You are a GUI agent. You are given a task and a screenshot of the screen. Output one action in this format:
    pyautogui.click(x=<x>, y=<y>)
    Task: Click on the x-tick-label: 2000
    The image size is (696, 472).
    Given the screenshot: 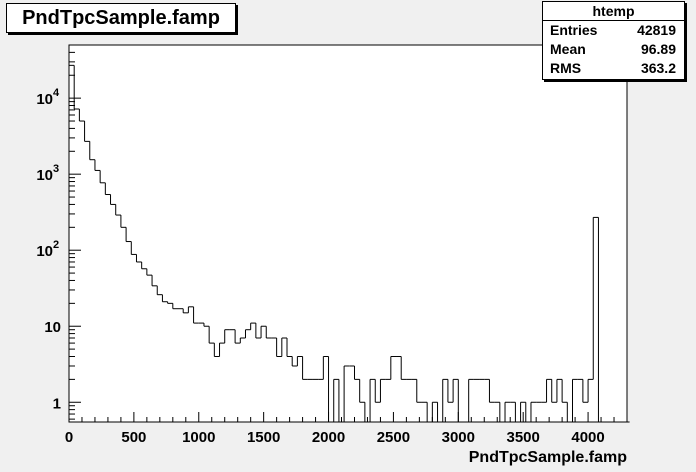 What is the action you would take?
    pyautogui.click(x=328, y=437)
    